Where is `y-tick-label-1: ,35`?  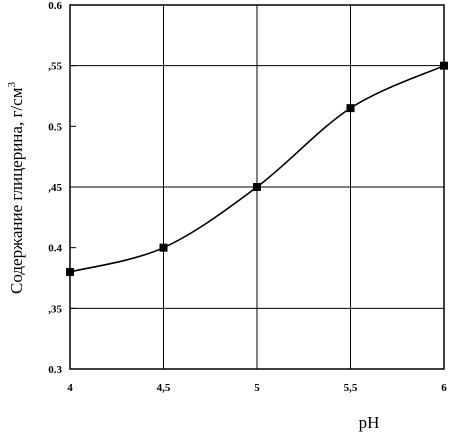 y-tick-label-1: ,35 is located at coordinates (55, 309).